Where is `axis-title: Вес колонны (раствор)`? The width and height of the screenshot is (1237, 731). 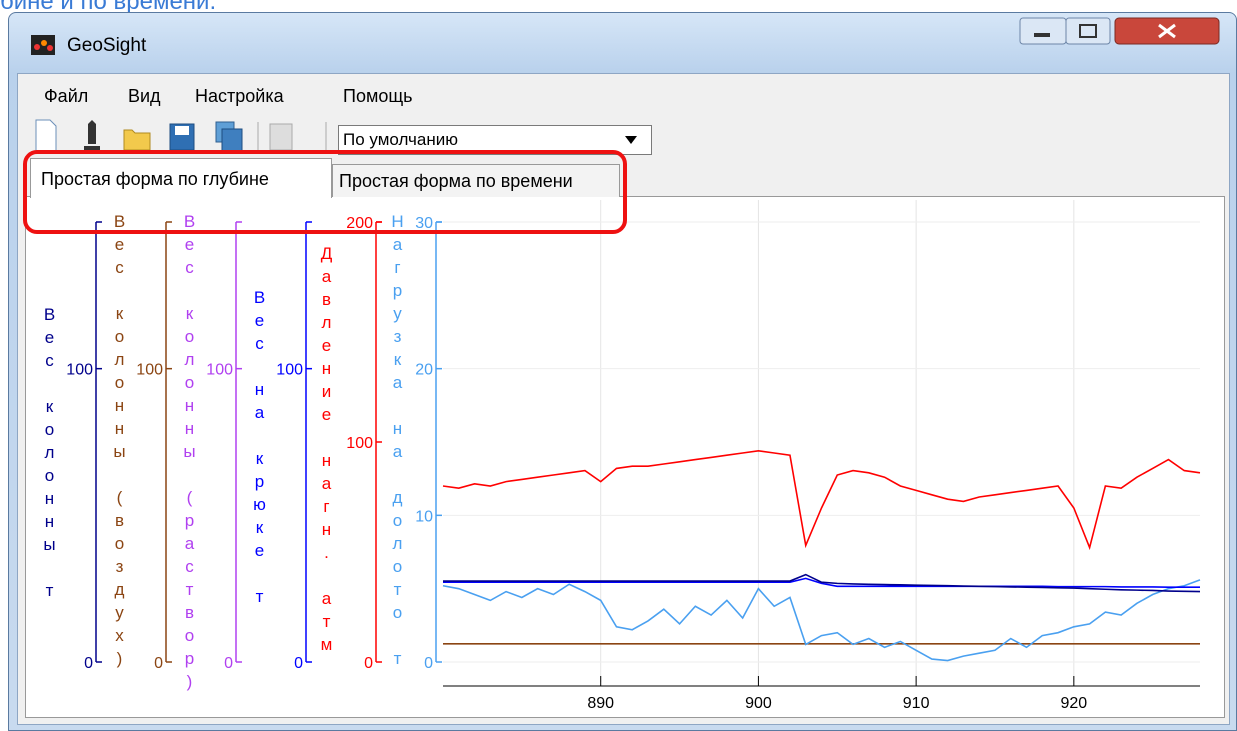
axis-title: Вес колонны (раствор) is located at coordinates (189, 453).